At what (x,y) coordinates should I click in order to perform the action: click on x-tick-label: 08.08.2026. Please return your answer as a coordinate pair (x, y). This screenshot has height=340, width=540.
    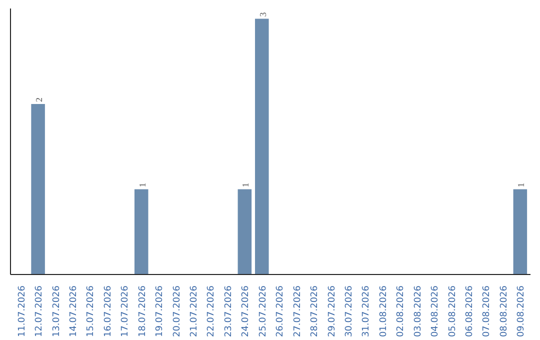
    Looking at the image, I should click on (504, 311).